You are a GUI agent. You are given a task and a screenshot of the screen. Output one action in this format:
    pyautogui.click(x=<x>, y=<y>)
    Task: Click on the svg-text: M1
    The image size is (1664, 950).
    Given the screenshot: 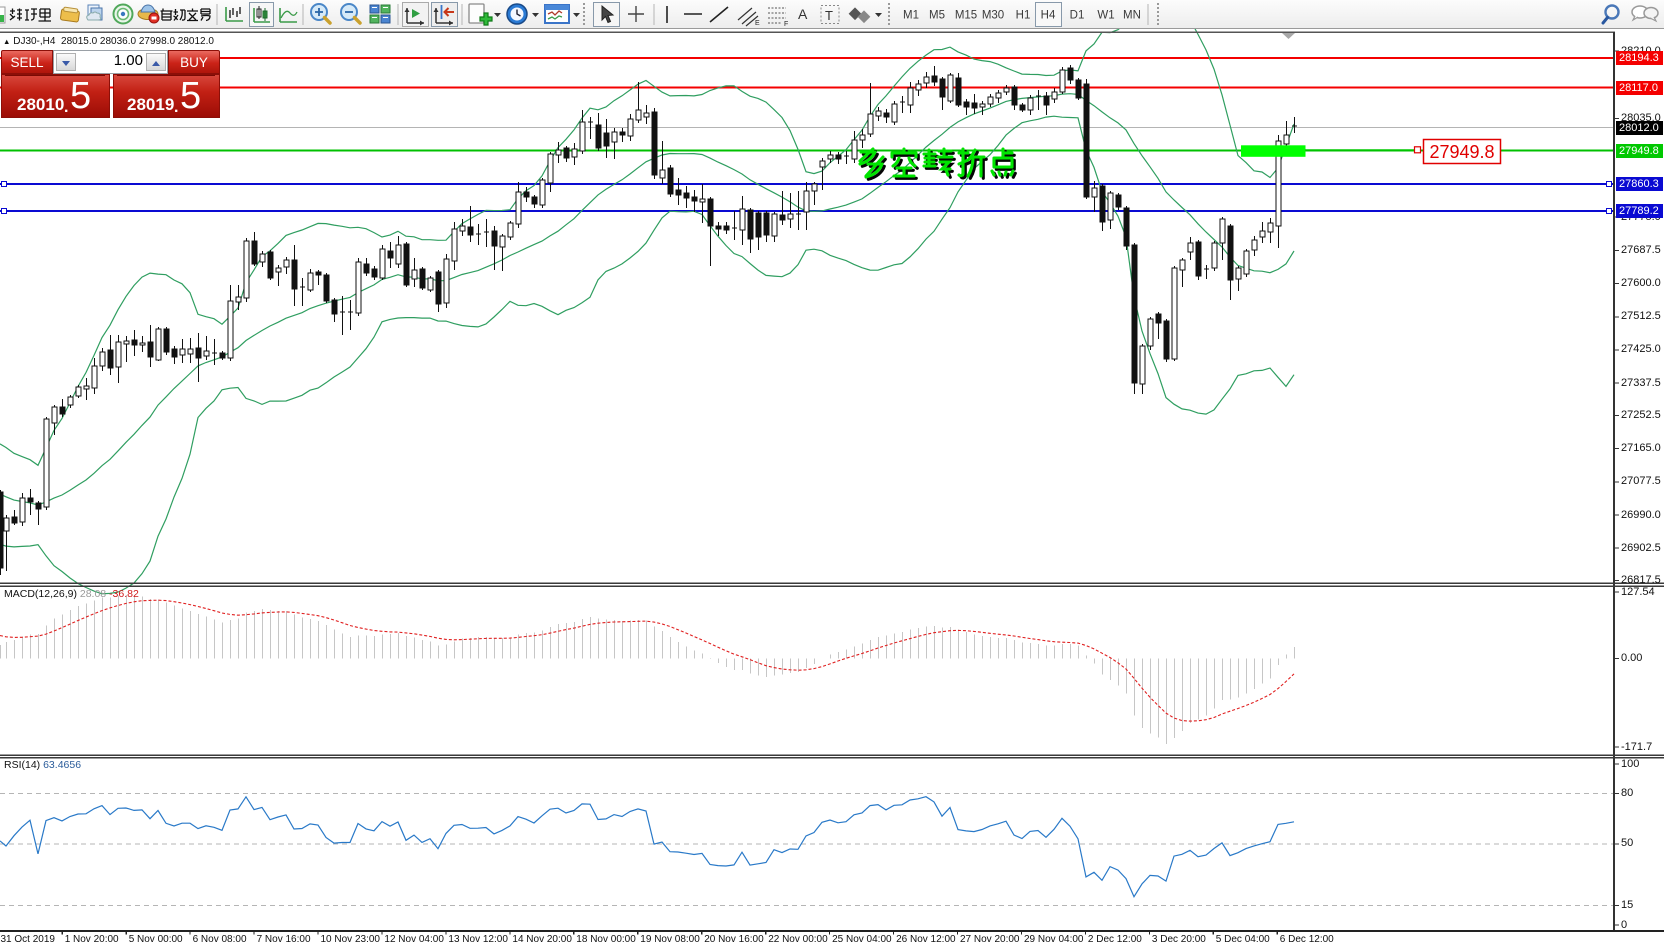 What is the action you would take?
    pyautogui.click(x=911, y=16)
    